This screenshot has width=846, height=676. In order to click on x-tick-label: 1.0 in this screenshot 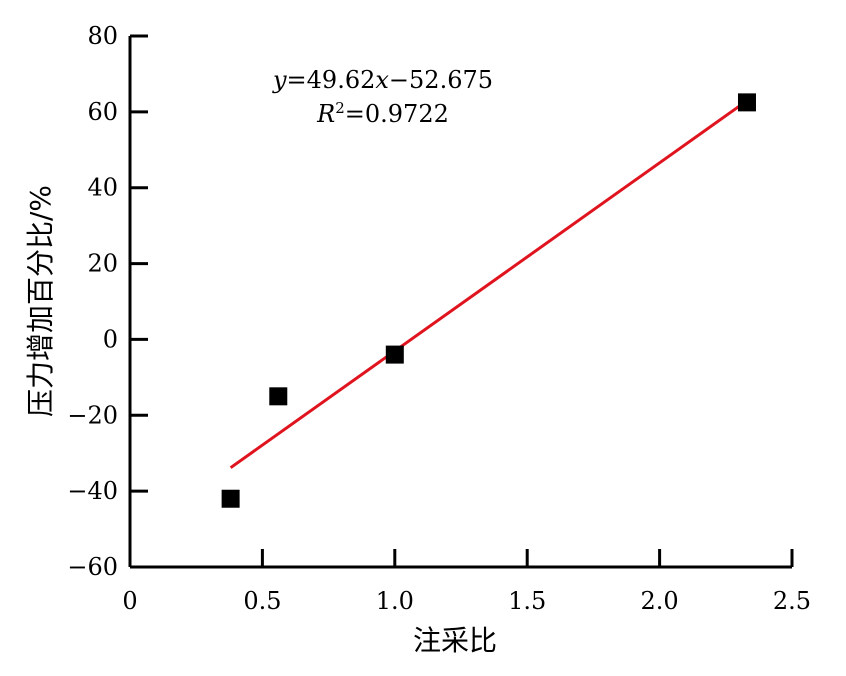, I will do `click(395, 601)`.